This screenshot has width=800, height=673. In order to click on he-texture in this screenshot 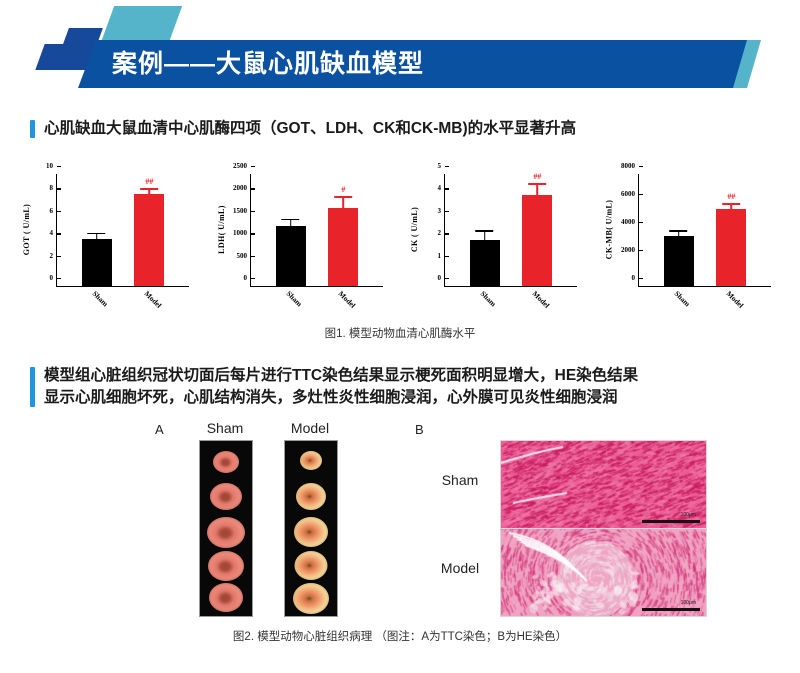, I will do `click(603, 572)`.